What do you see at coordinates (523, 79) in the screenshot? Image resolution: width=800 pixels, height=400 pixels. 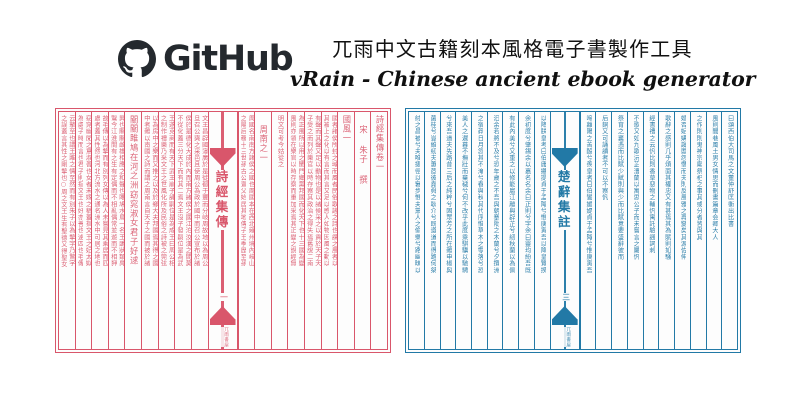 I see `page-subtitle-english: vRain - Chinese ancient ebook generator` at bounding box center [523, 79].